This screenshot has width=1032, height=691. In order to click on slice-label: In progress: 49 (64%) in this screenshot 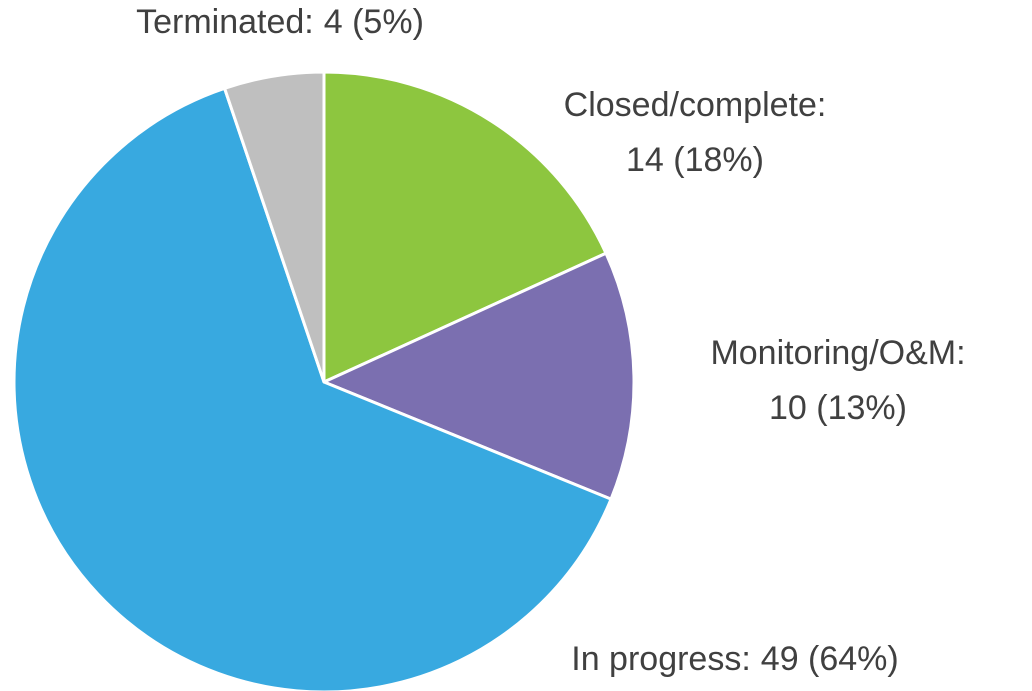, I will do `click(735, 659)`.